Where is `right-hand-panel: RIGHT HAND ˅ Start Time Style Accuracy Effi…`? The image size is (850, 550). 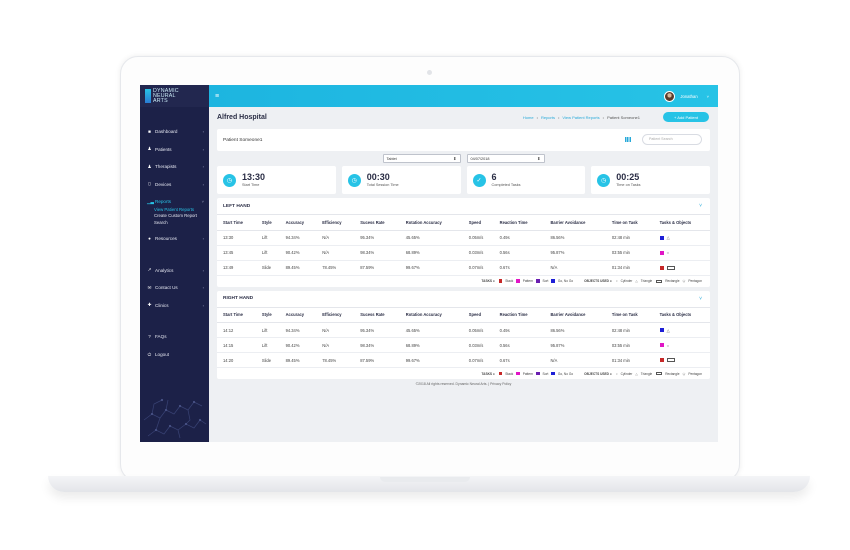
right-hand-panel: RIGHT HAND ˅ Start Time Style Accuracy Effi… is located at coordinates (463, 334).